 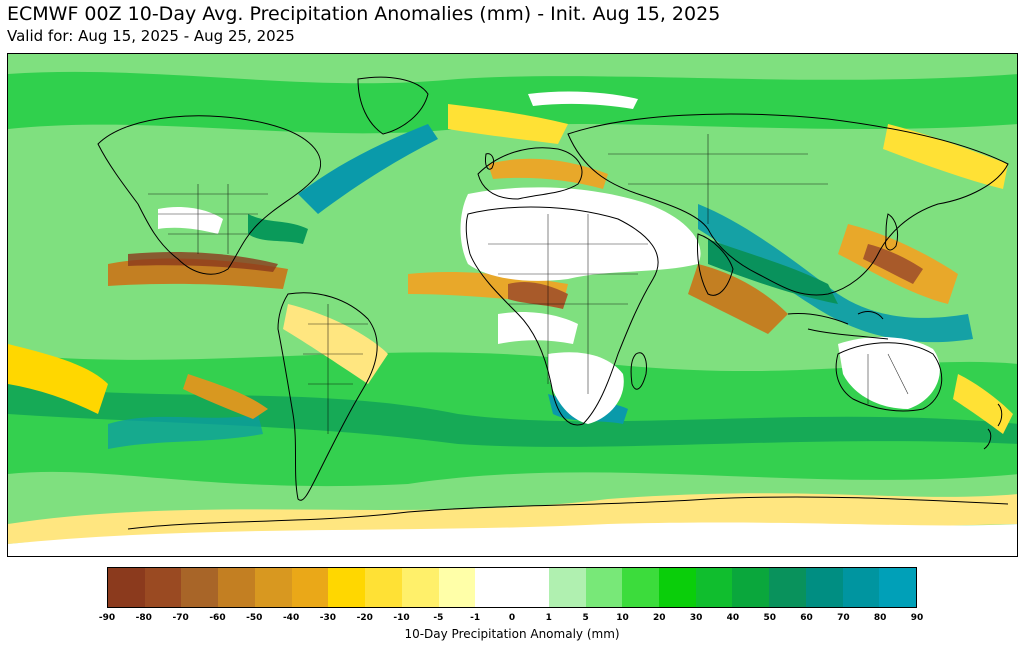 I want to click on colorbar, so click(x=512, y=587).